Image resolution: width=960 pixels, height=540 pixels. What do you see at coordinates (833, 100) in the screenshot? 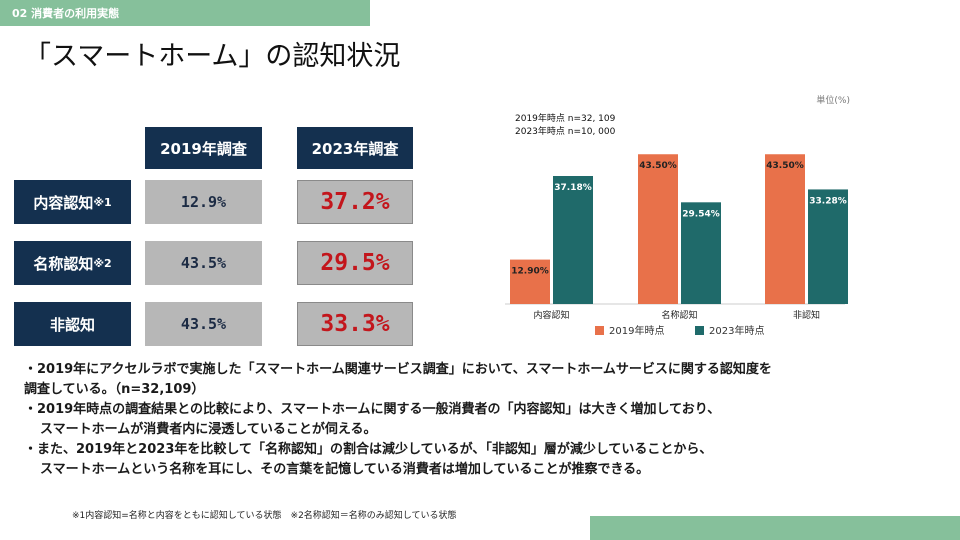
I see `unit-label: 単位(%)` at bounding box center [833, 100].